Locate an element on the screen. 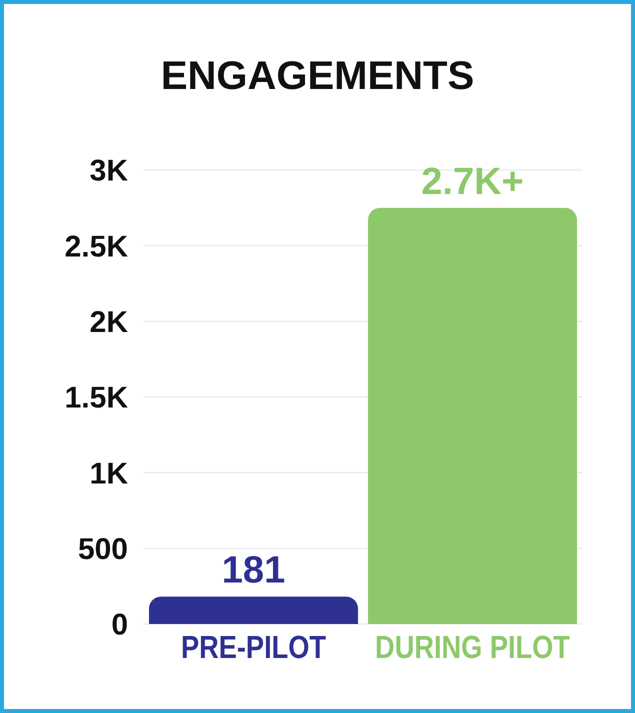 Image resolution: width=635 pixels, height=713 pixels. x-tick-label: PRE-PILOT is located at coordinates (253, 648).